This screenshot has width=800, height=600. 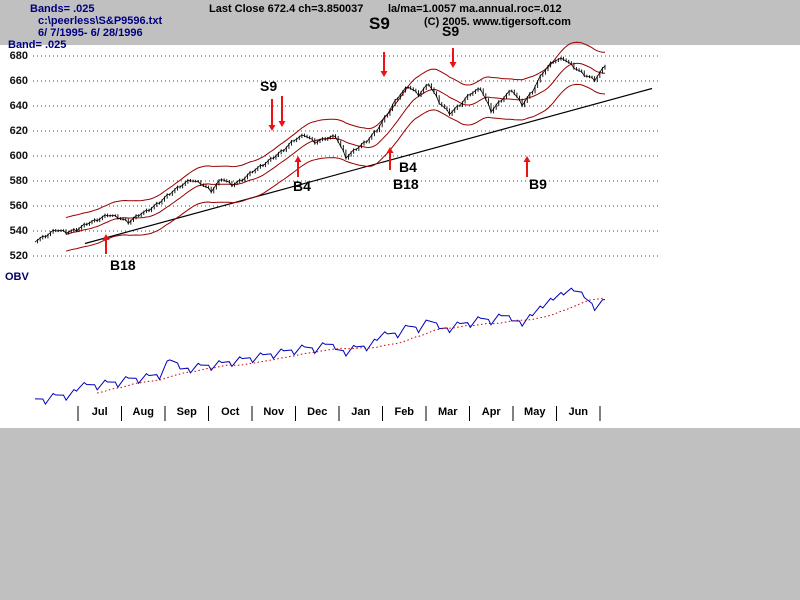 What do you see at coordinates (17, 277) in the screenshot?
I see `obv-panel-label: OBV` at bounding box center [17, 277].